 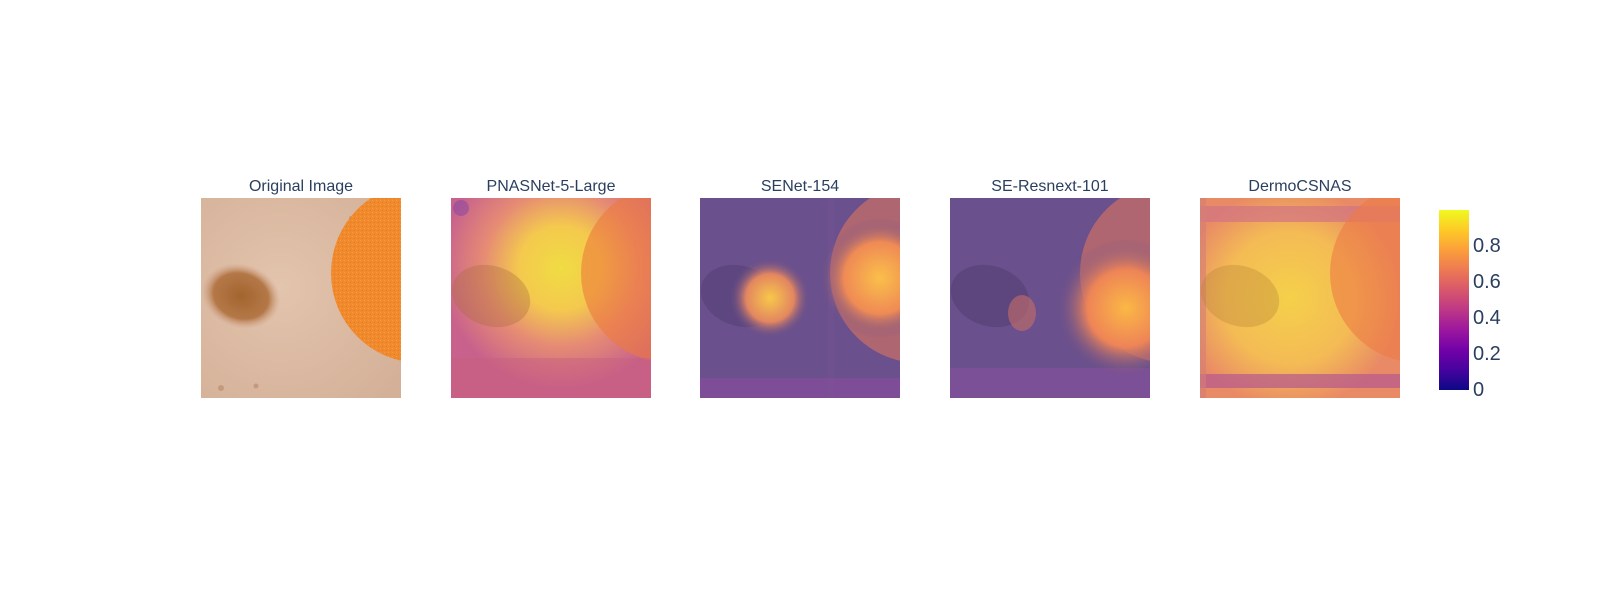 What do you see at coordinates (800, 298) in the screenshot?
I see `senet-heatmap` at bounding box center [800, 298].